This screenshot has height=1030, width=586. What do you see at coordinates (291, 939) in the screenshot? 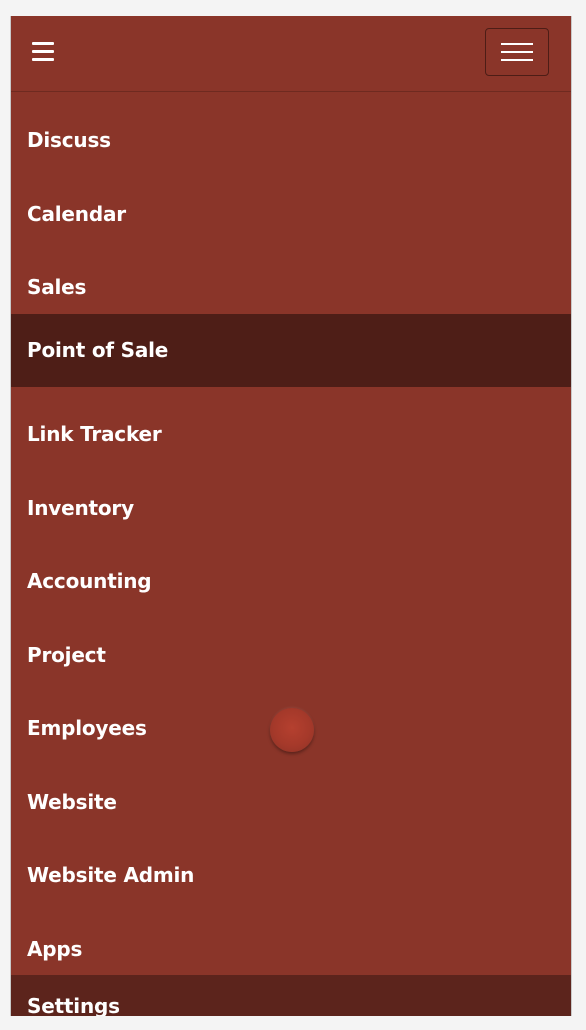
I see `menu-item-apps: Apps` at bounding box center [291, 939].